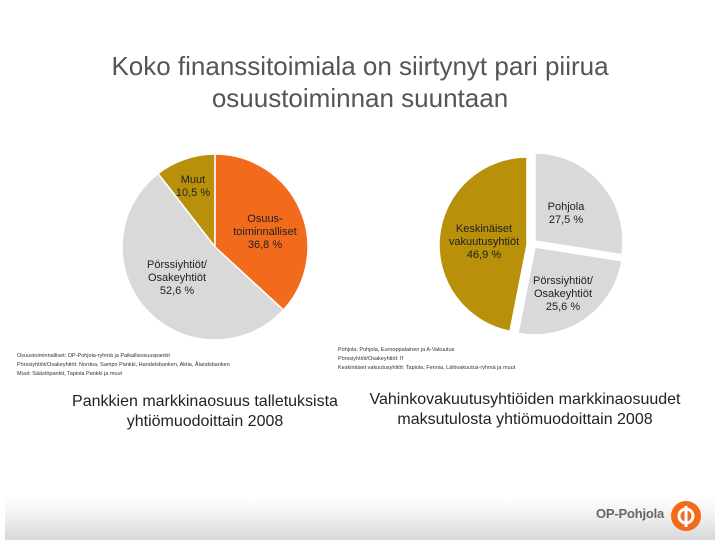  I want to click on slice-label: Pörssiyhtiöt/Osakeyhtiöt 25,6 %, so click(563, 294).